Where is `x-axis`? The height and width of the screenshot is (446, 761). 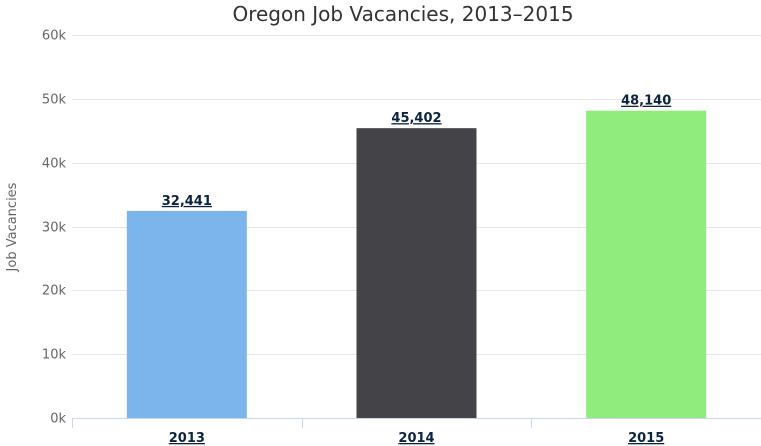
x-axis is located at coordinates (416, 423).